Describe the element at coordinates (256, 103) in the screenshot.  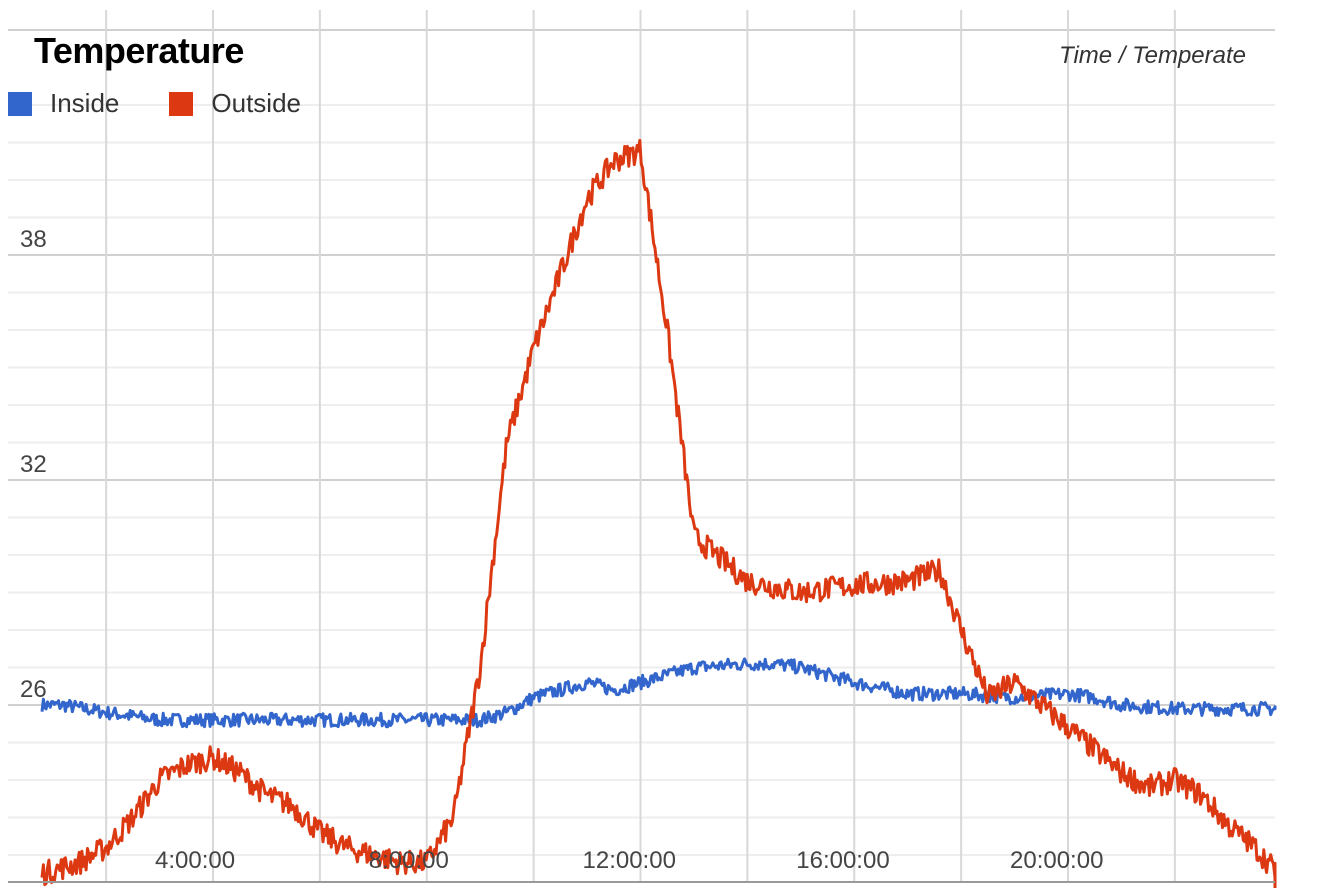
I see `legend-label-outside: Outside` at that location.